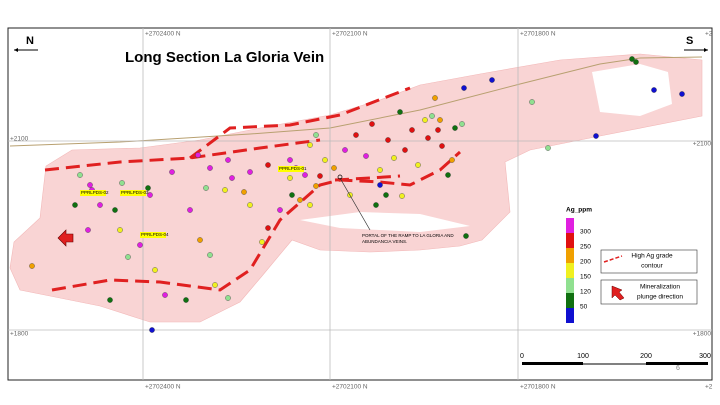 The width and height of the screenshot is (720, 405). Describe the element at coordinates (293, 168) in the screenshot. I see `hole-label: PPRLPDS-01` at that location.